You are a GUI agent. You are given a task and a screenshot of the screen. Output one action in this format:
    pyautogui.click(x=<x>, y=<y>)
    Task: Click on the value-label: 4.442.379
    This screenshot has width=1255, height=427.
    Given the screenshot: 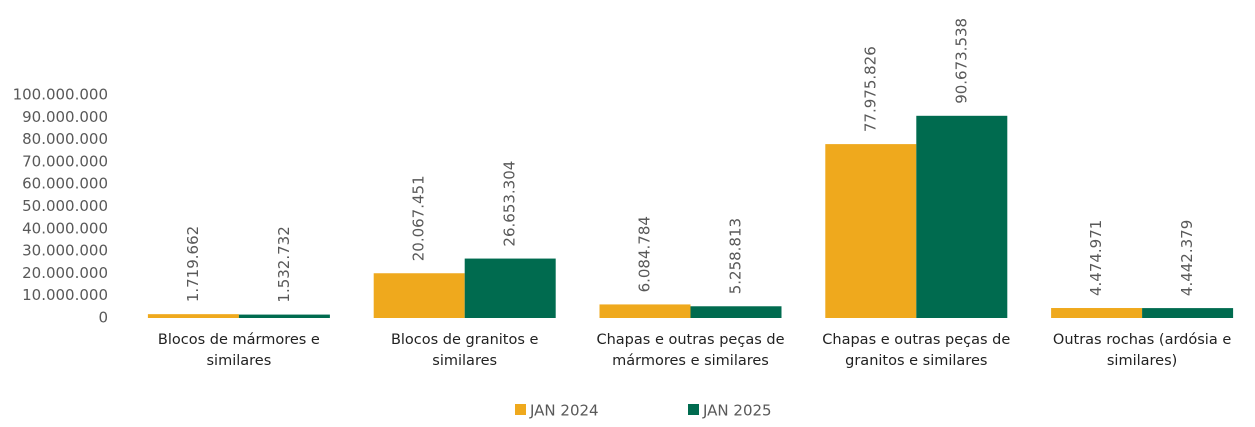 What is the action you would take?
    pyautogui.click(x=1187, y=258)
    